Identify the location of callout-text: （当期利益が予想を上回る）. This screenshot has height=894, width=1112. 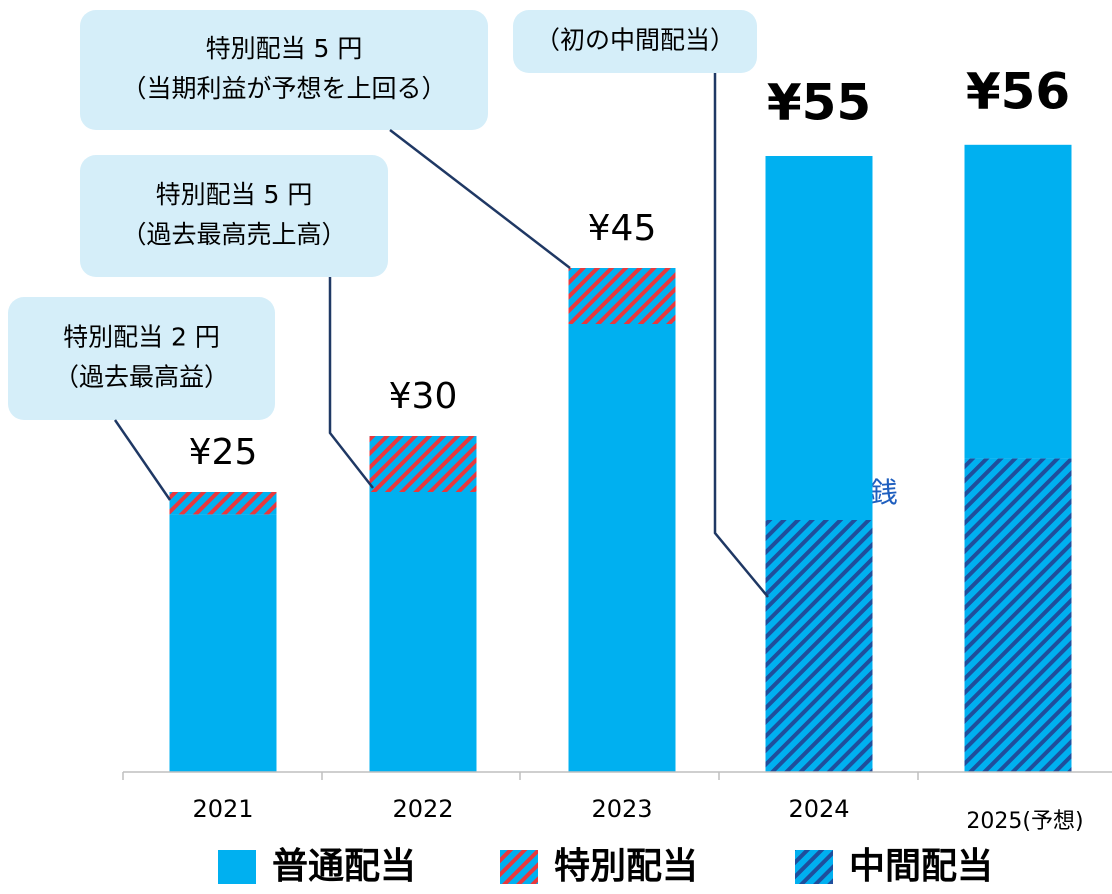
(283, 88).